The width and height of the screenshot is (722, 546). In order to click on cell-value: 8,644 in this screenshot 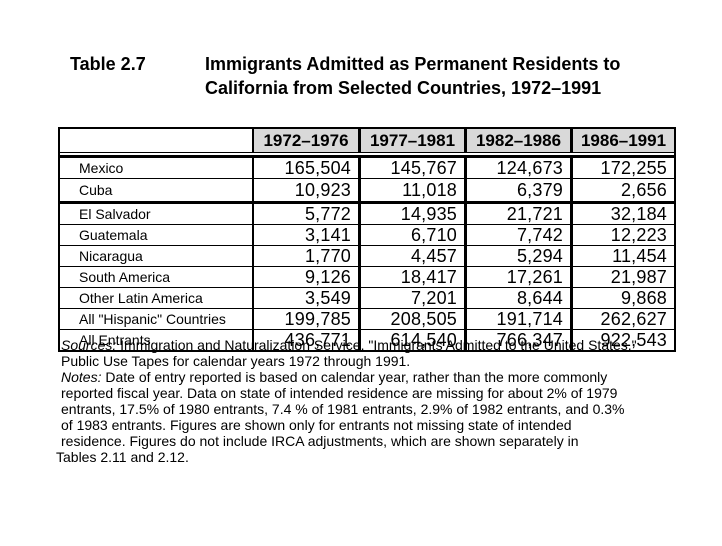, I will do `click(520, 298)`.